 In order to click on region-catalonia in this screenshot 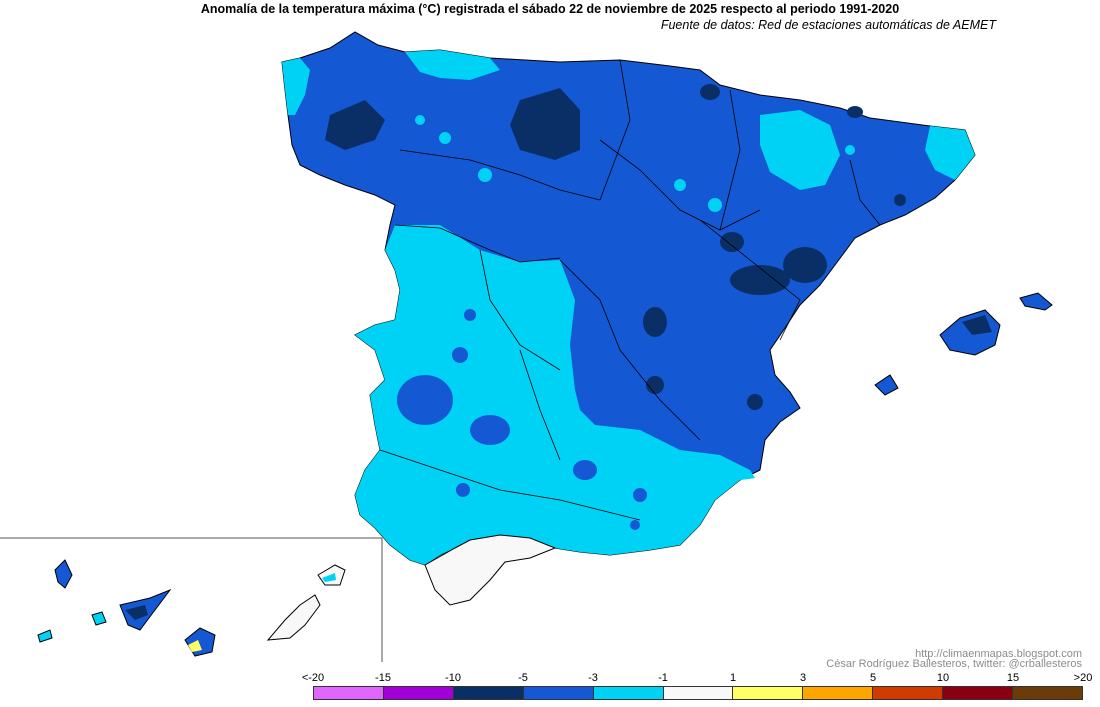, I will do `click(950, 153)`.